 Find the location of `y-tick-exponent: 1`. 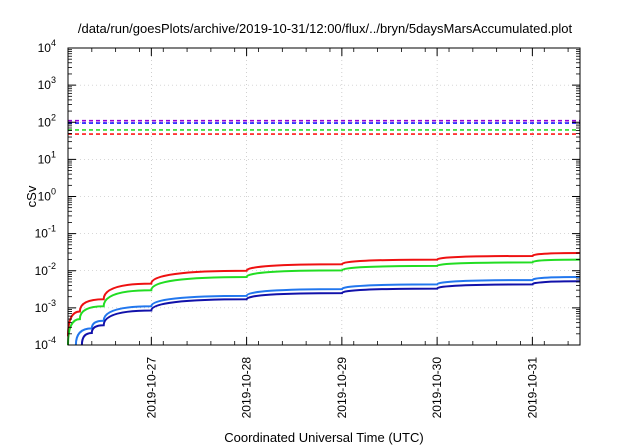

y-tick-exponent: 1 is located at coordinates (53, 154).